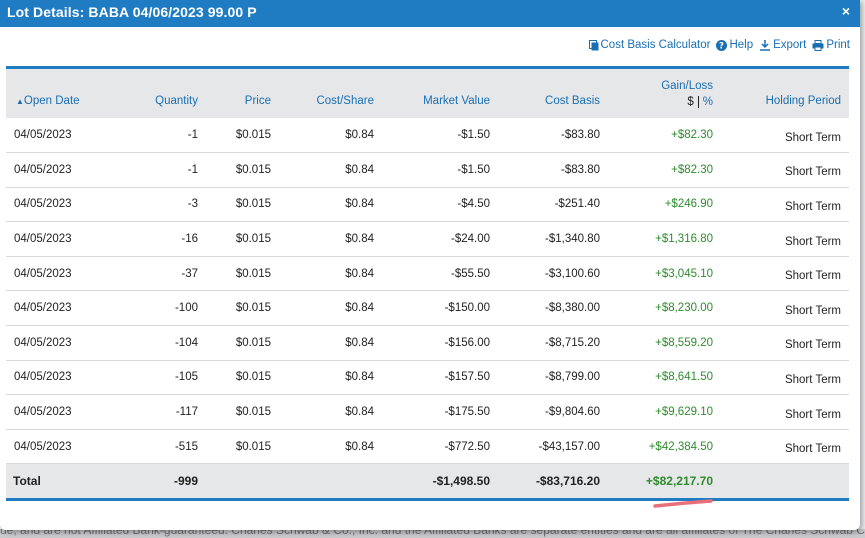 This screenshot has height=538, width=865. What do you see at coordinates (684, 239) in the screenshot?
I see `cell-gain-loss: +$1,316.80` at bounding box center [684, 239].